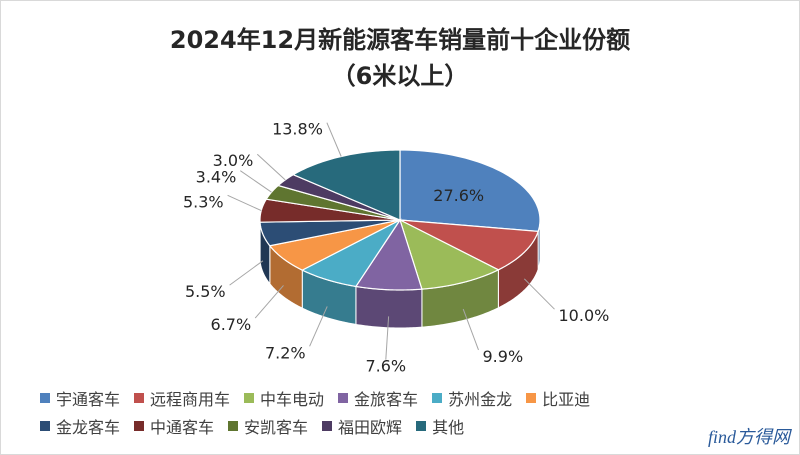 The image size is (800, 455). What do you see at coordinates (566, 399) in the screenshot?
I see `legend-label-5: 比亚迪` at bounding box center [566, 399].